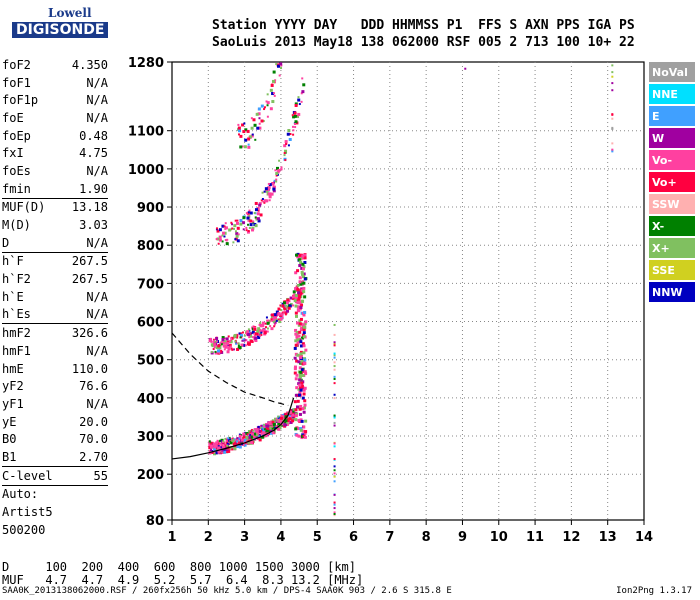 Image resolution: width=700 pixels, height=600 pixels. What do you see at coordinates (462, 537) in the screenshot?
I see `x-tick-label: 9` at bounding box center [462, 537].